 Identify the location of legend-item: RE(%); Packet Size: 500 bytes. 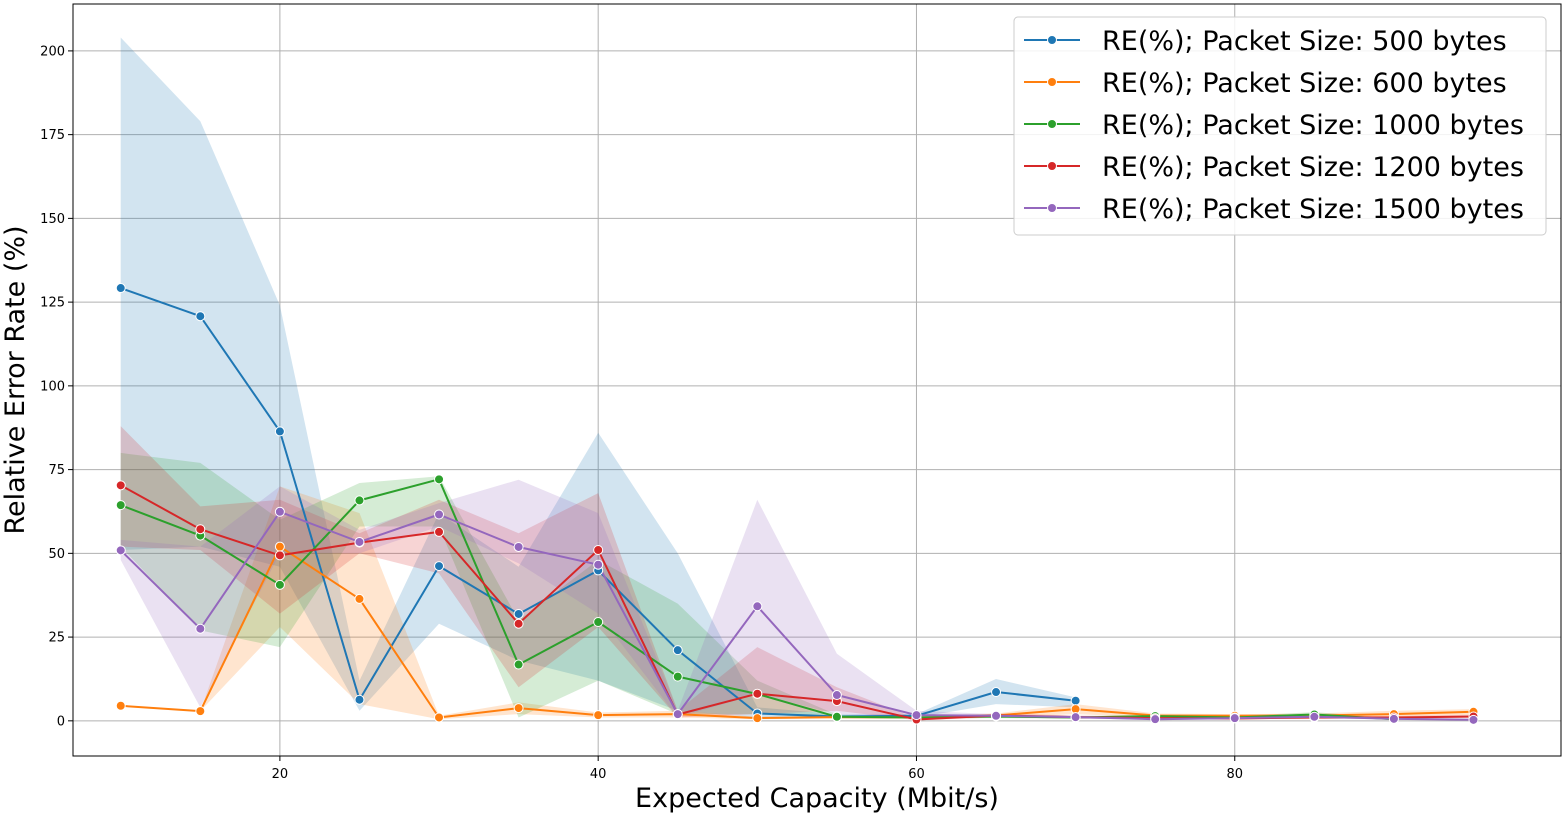
(1265, 41).